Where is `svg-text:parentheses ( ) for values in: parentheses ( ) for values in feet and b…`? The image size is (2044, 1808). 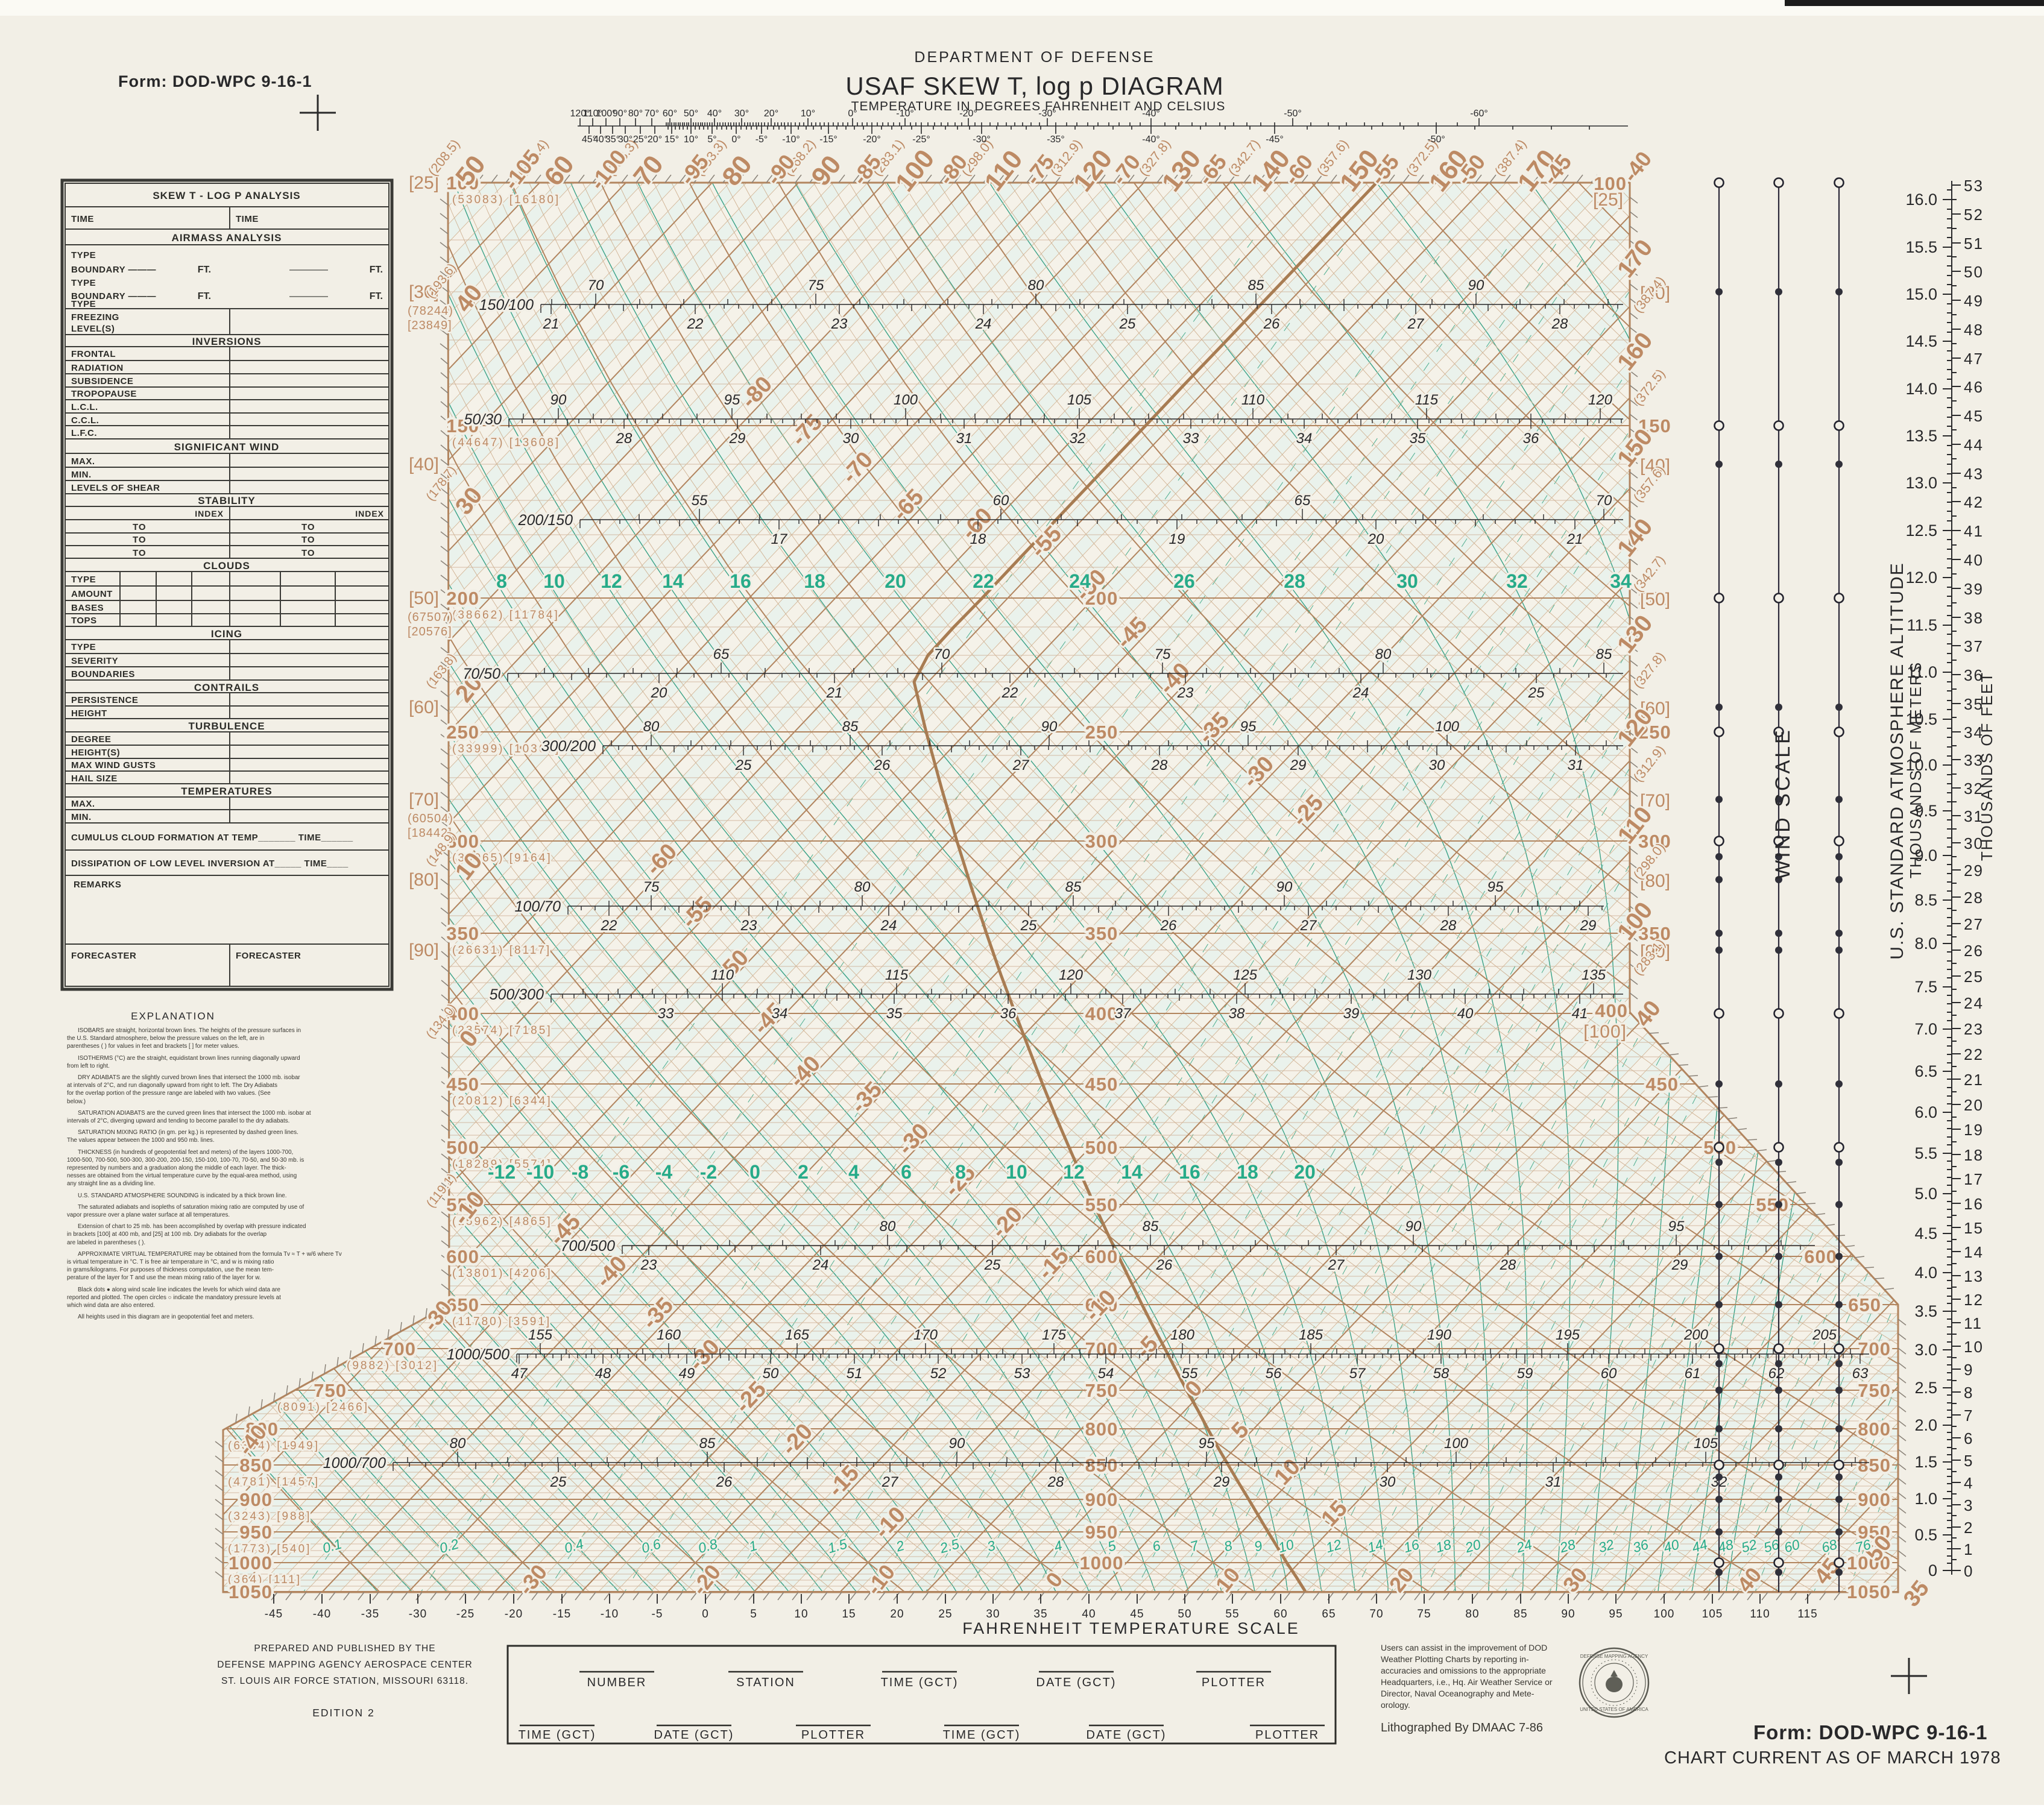
svg-text:parentheses ( ) for values in: parentheses ( ) for values in feet and b… is located at coordinates (153, 1046).